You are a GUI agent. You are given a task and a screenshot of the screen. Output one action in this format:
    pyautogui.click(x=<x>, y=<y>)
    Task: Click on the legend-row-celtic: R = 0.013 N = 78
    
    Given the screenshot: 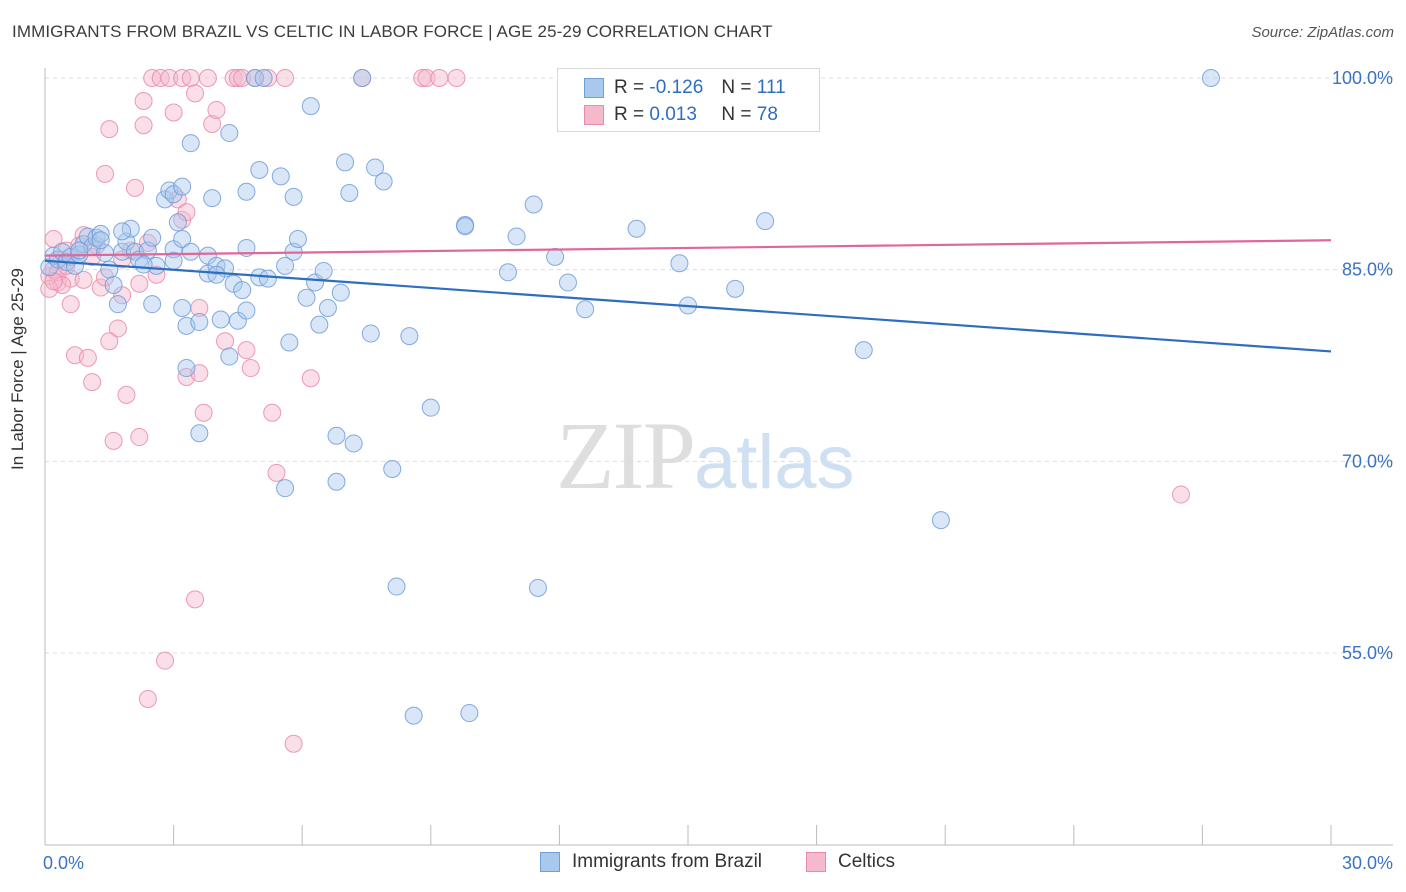 What is the action you would take?
    pyautogui.click(x=681, y=115)
    